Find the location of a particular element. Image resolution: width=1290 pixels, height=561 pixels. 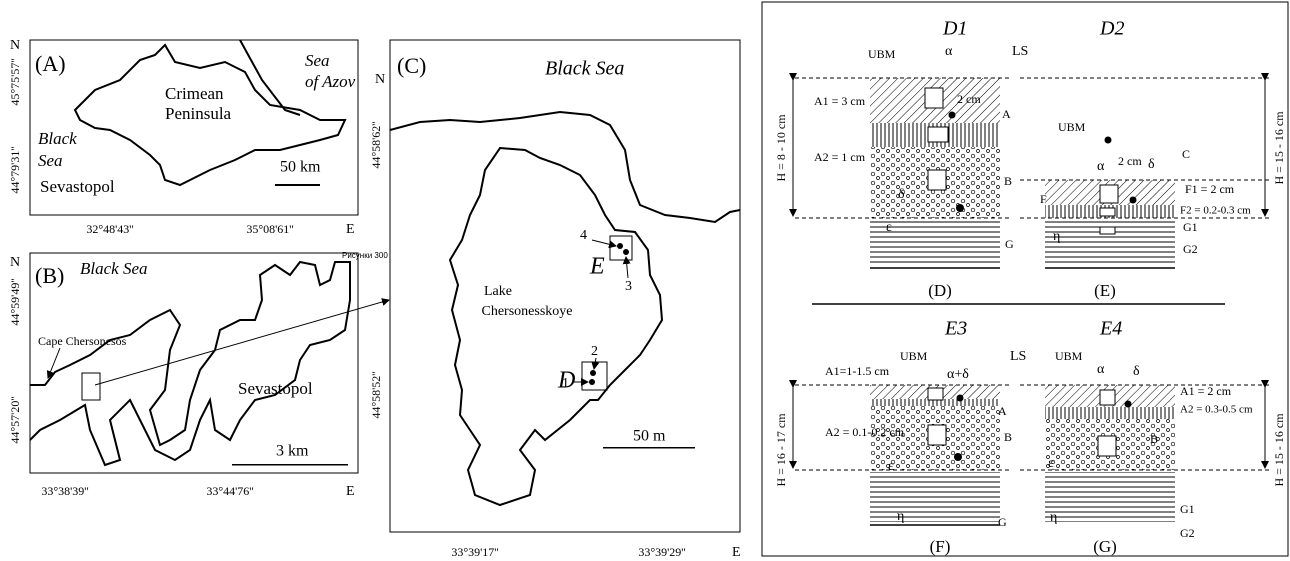

label: F is located at coordinates (1043, 199).